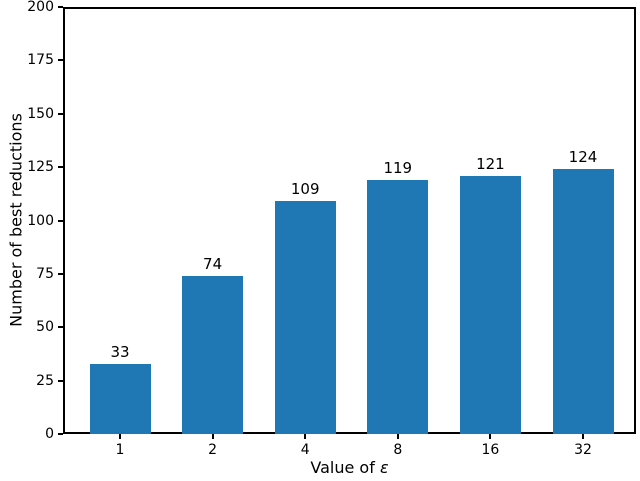  I want to click on bar-value-label: 121, so click(490, 163).